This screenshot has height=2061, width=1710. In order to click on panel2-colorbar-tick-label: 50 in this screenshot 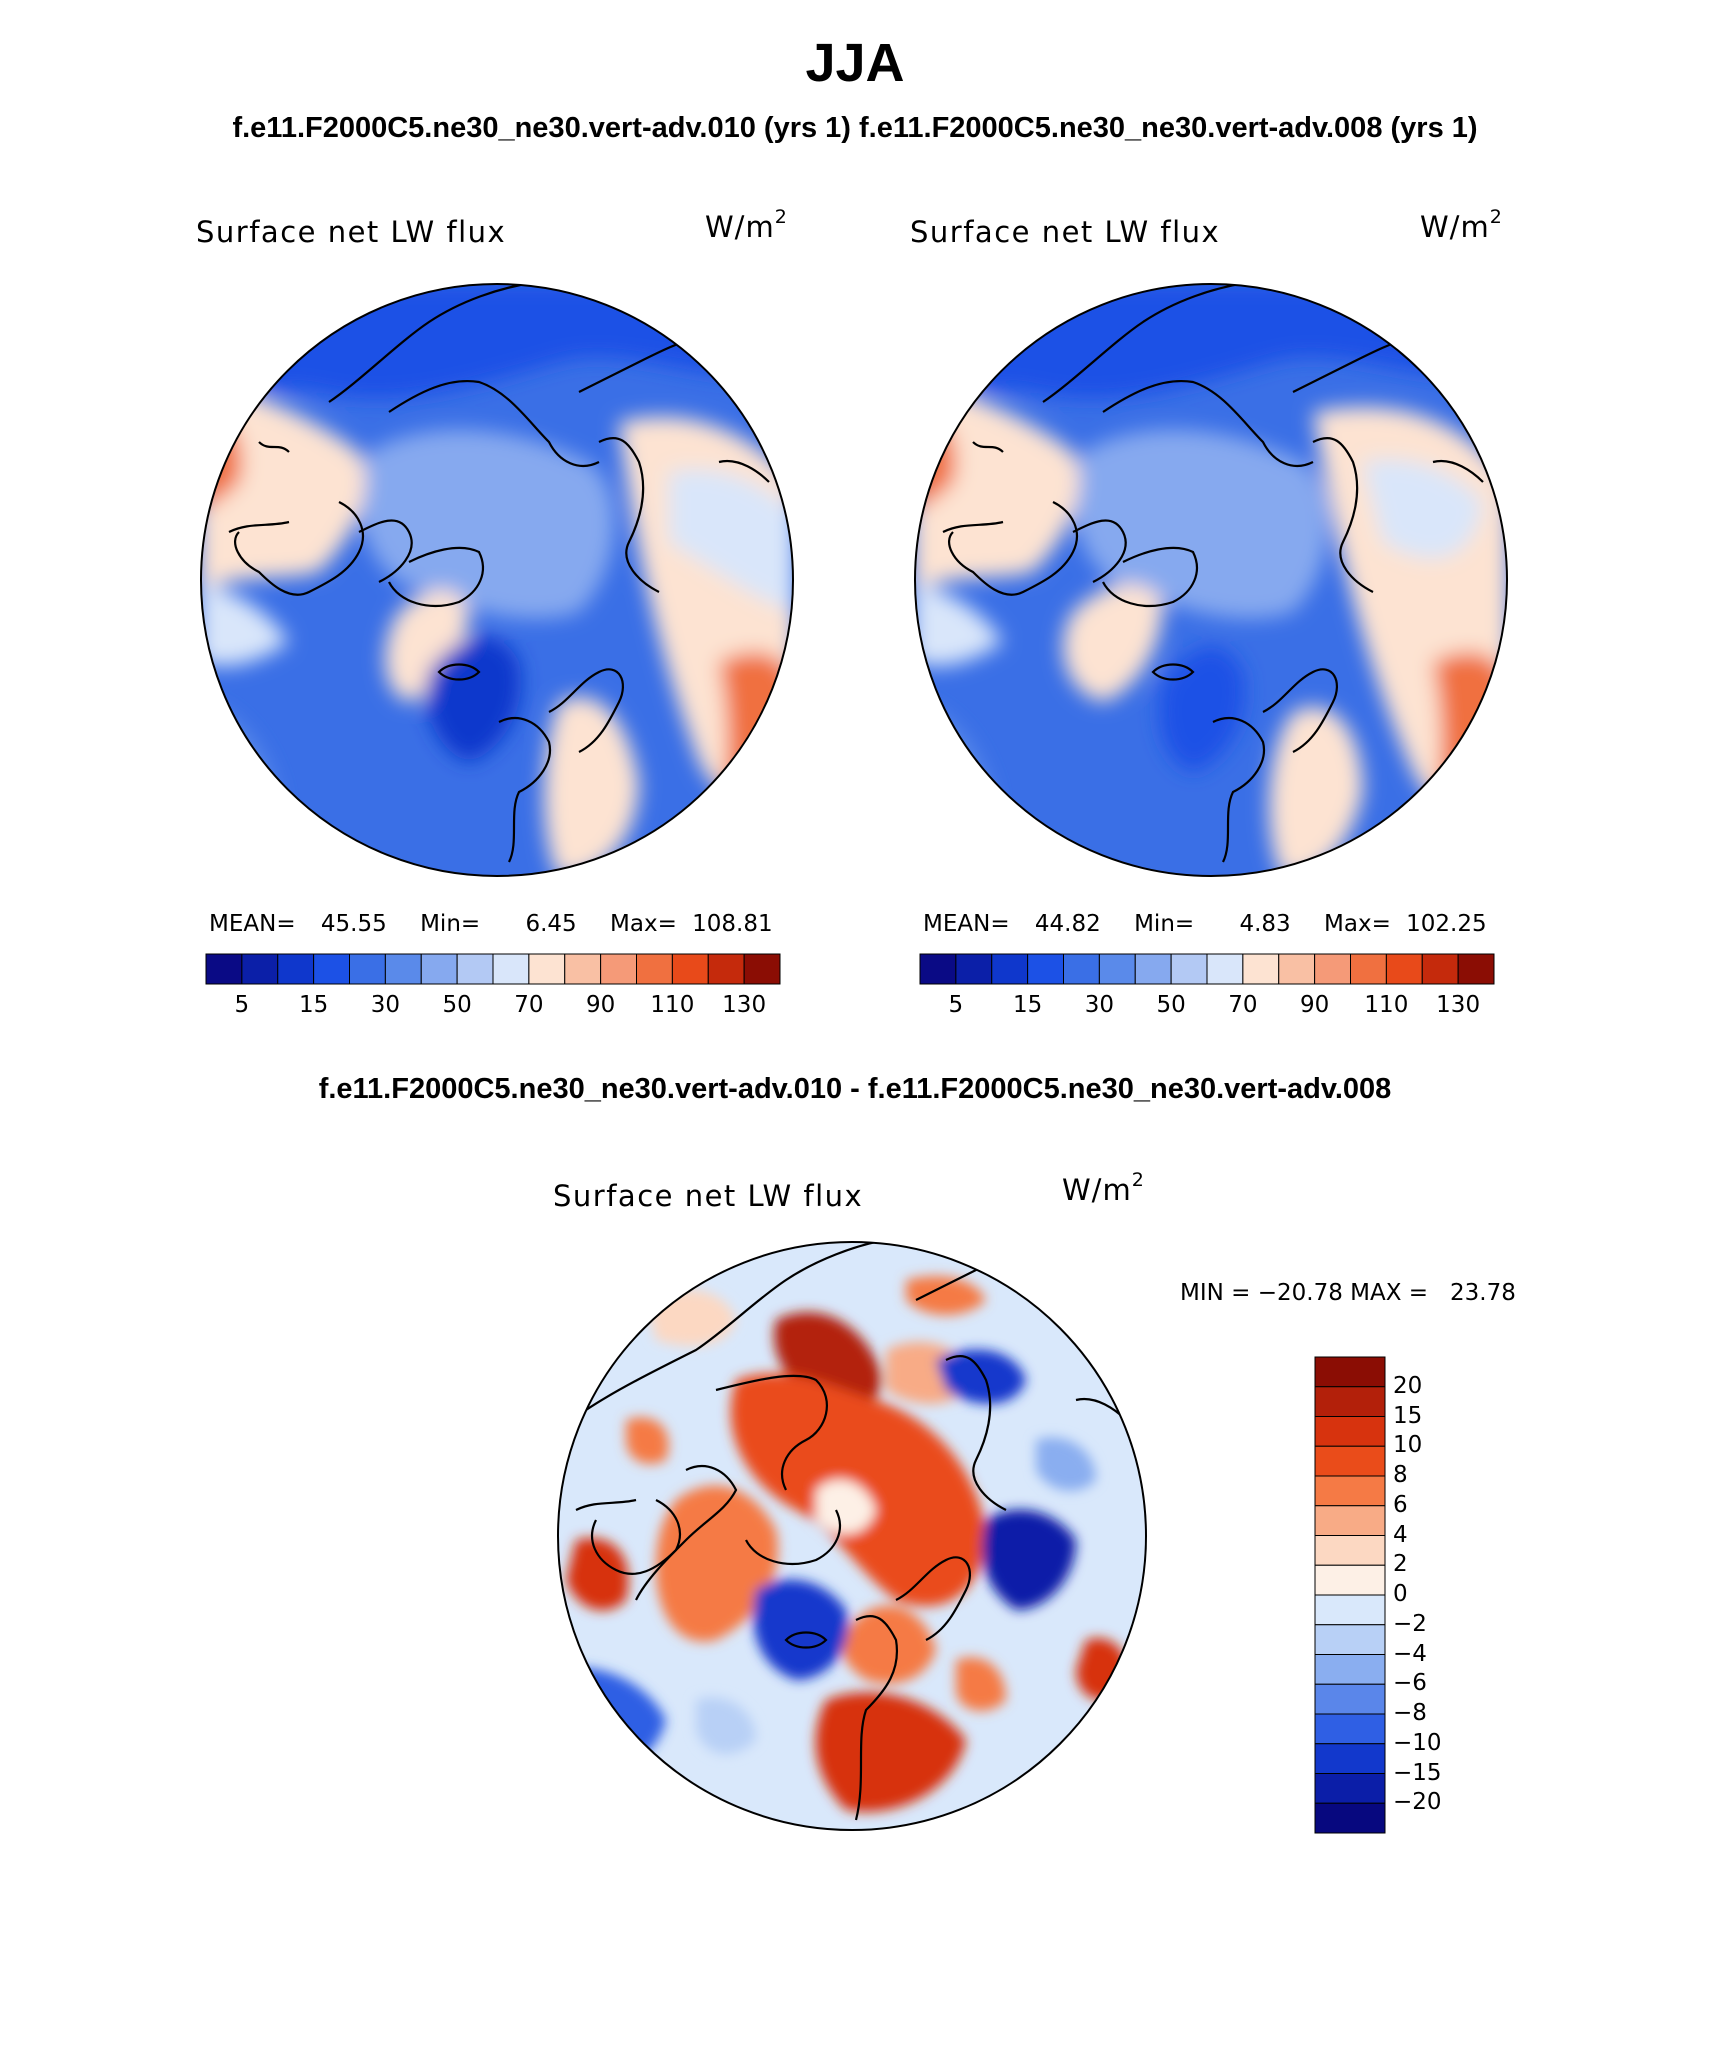, I will do `click(1171, 1005)`.